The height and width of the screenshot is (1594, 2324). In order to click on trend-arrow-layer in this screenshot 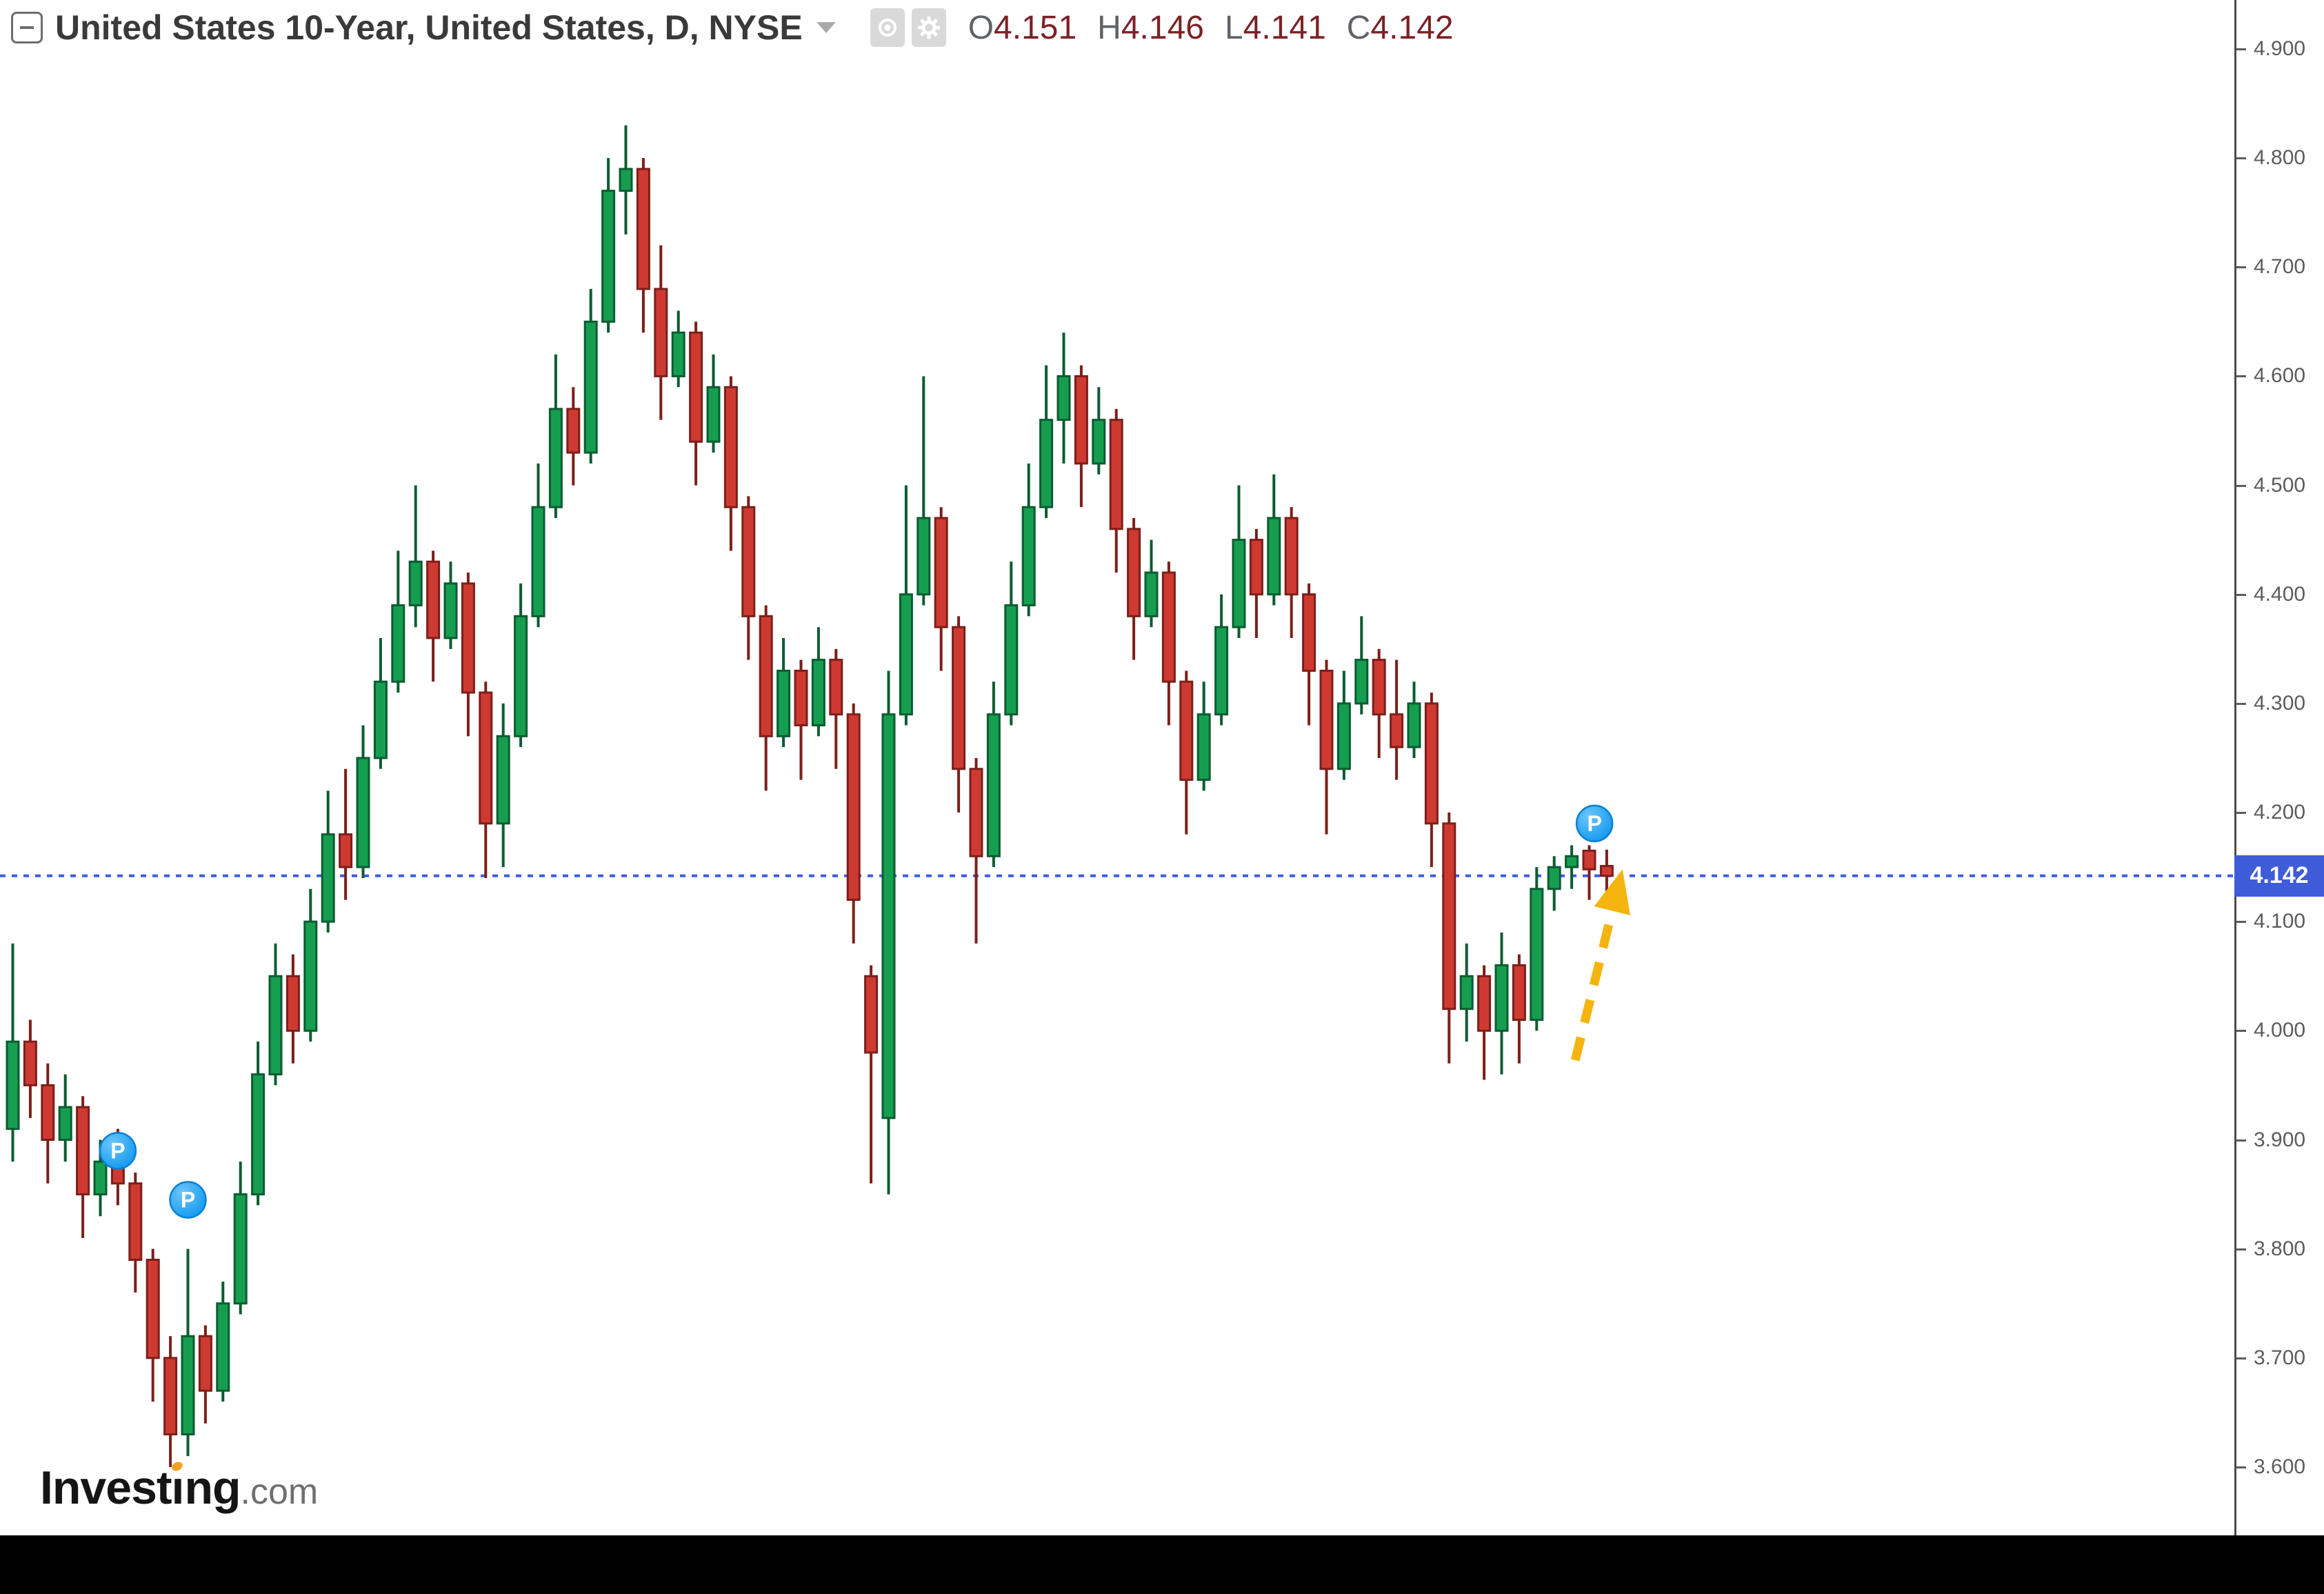, I will do `click(1600, 966)`.